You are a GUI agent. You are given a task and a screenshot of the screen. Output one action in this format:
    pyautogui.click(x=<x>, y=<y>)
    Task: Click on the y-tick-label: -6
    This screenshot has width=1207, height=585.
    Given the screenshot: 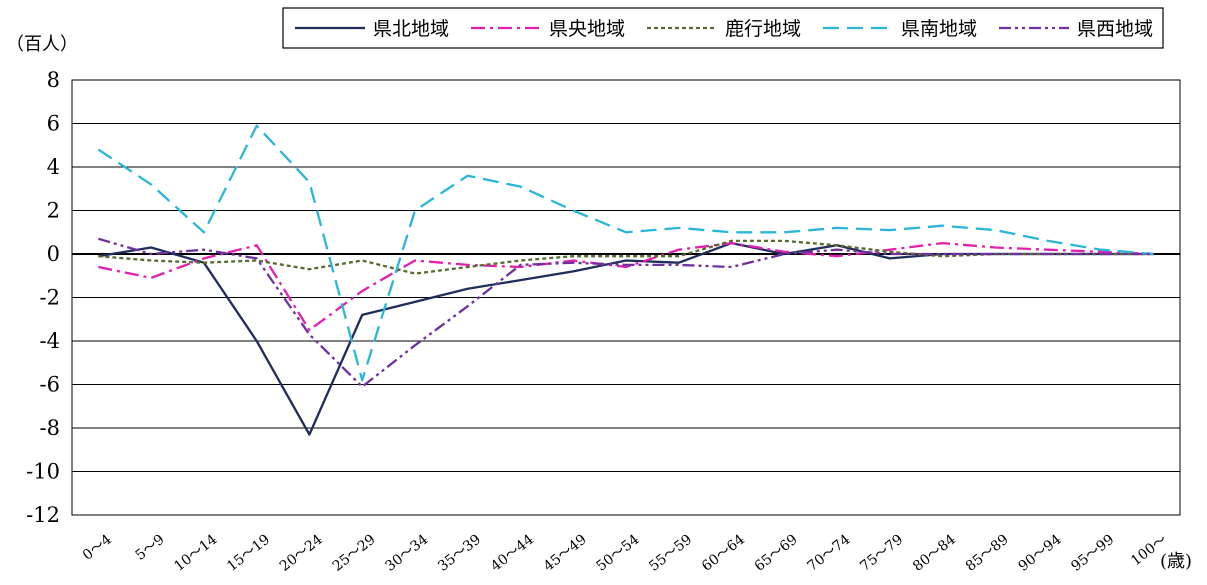 What is the action you would take?
    pyautogui.click(x=50, y=385)
    